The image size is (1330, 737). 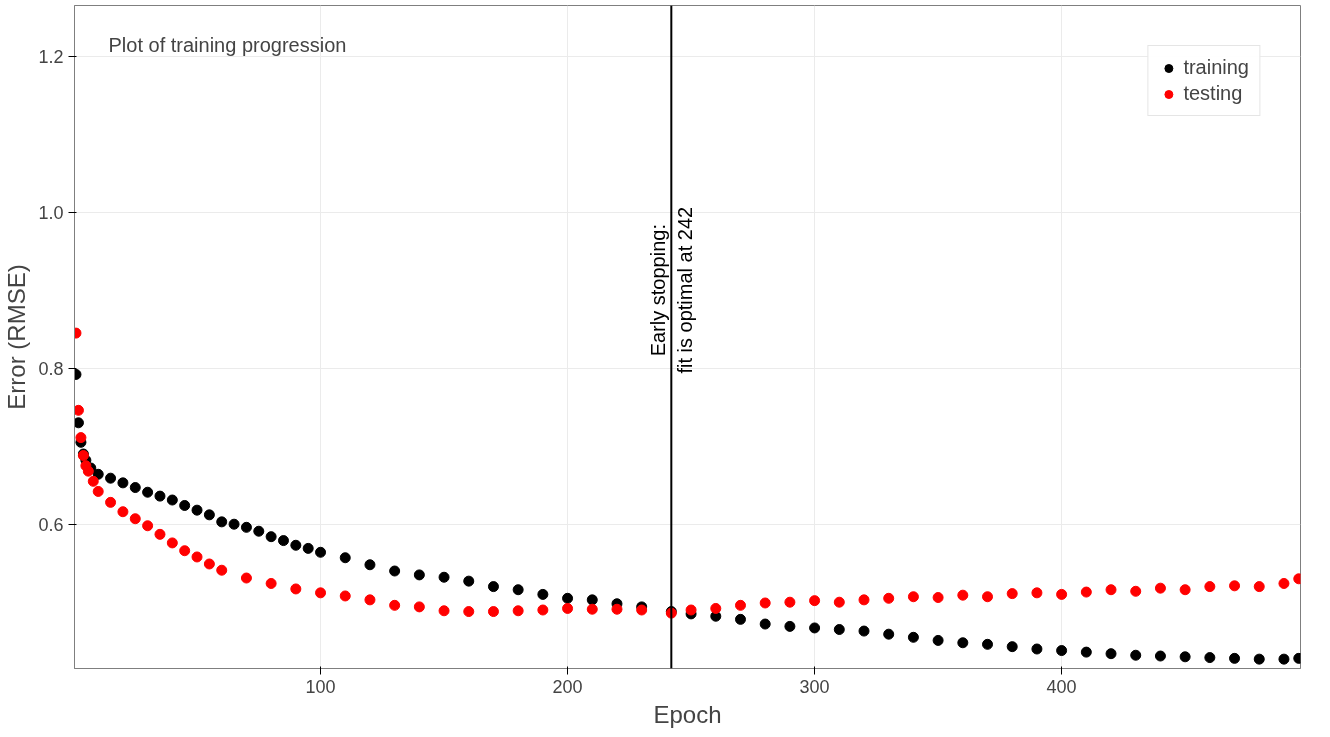 What do you see at coordinates (51, 56) in the screenshot?
I see `y-tick-label: 1.2` at bounding box center [51, 56].